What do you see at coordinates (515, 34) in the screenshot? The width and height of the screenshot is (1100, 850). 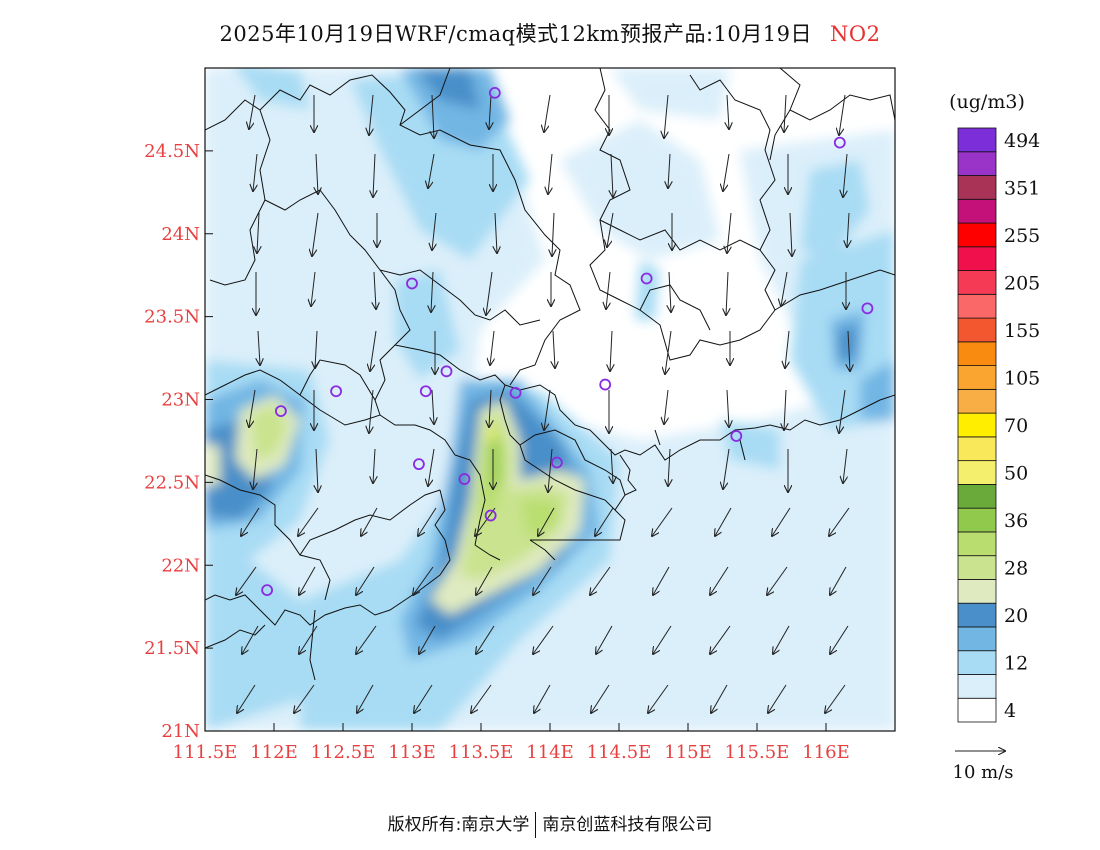 I see `title-text: 2025年10月19日WRF/cmaq模式12km预报产品:10月19日` at bounding box center [515, 34].